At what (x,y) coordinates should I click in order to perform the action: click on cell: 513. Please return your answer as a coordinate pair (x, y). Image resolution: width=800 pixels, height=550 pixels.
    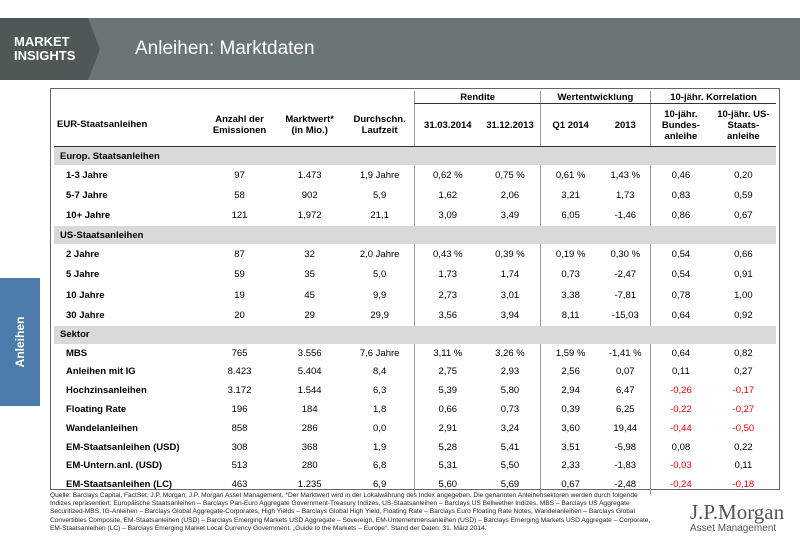
    Looking at the image, I should click on (239, 466).